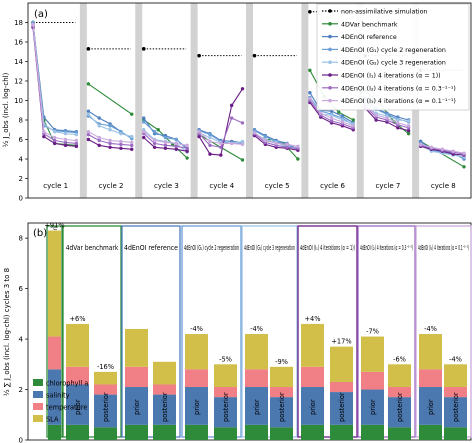 This screenshot has width=474, height=443. What do you see at coordinates (78, 319) in the screenshot?
I see `bar-change-label: +6%` at bounding box center [78, 319].